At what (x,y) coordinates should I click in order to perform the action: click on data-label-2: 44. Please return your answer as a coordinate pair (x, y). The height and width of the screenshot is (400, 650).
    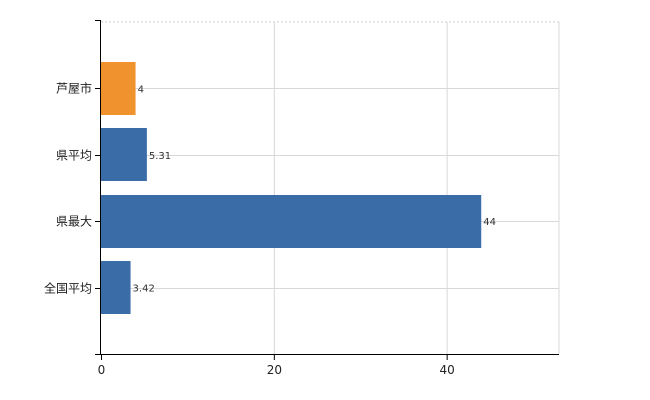
    Looking at the image, I should click on (489, 222).